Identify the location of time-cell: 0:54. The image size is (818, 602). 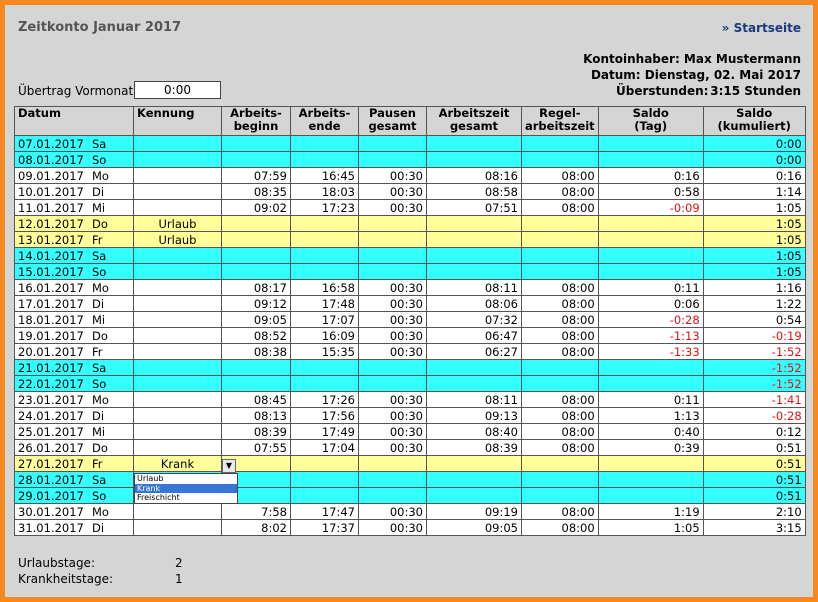
(754, 319).